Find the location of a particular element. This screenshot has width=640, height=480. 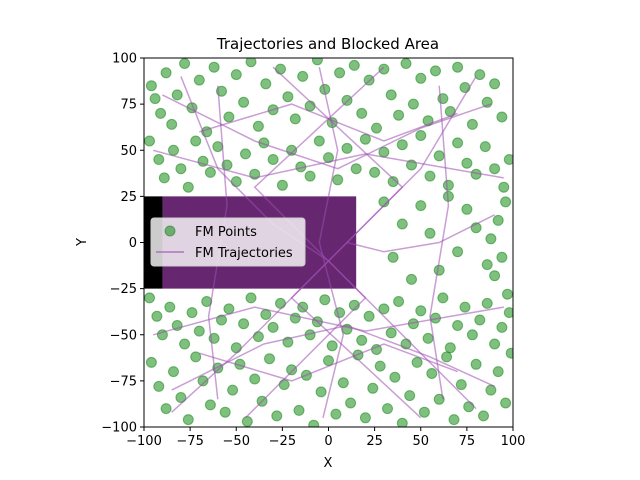

x-tick-label: −25 is located at coordinates (282, 441).